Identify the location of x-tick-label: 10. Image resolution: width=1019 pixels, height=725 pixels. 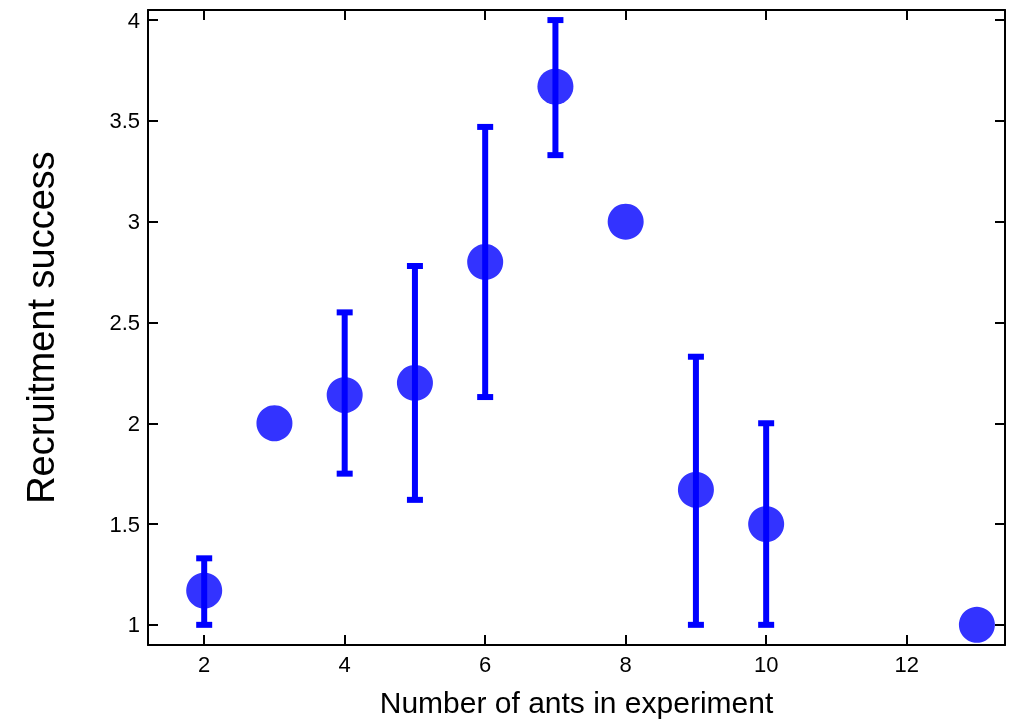
(766, 664).